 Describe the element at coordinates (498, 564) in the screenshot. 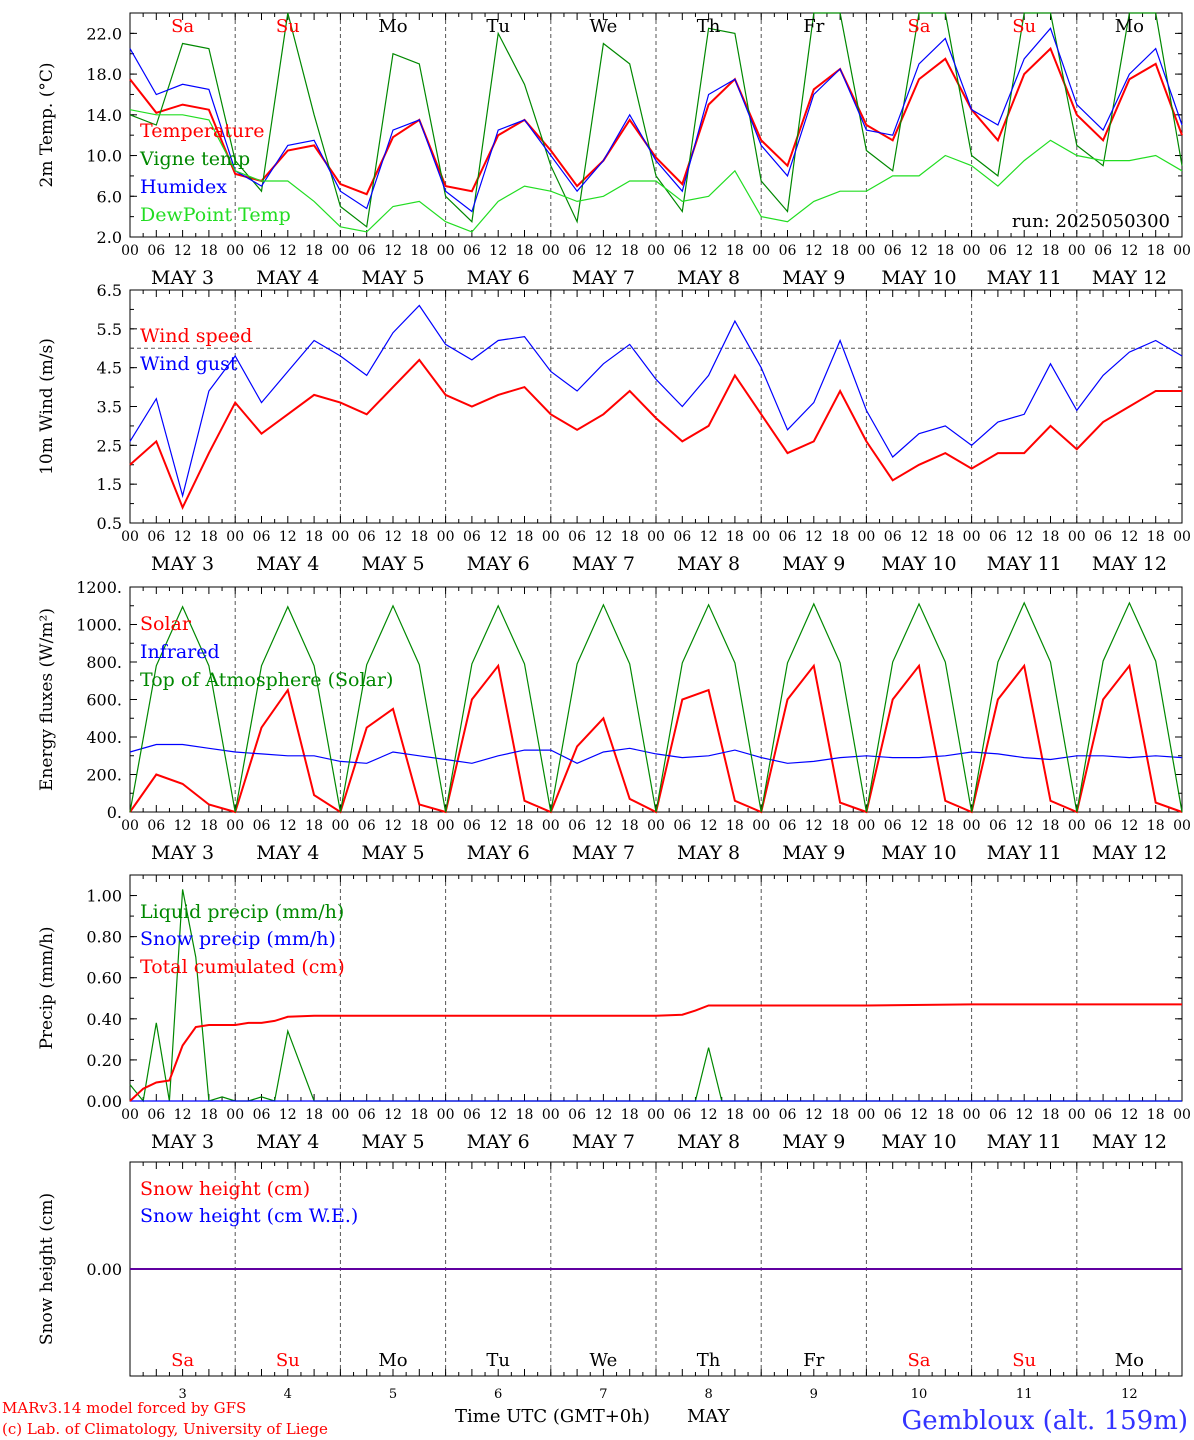

I see `date-label: MAY 6` at that location.